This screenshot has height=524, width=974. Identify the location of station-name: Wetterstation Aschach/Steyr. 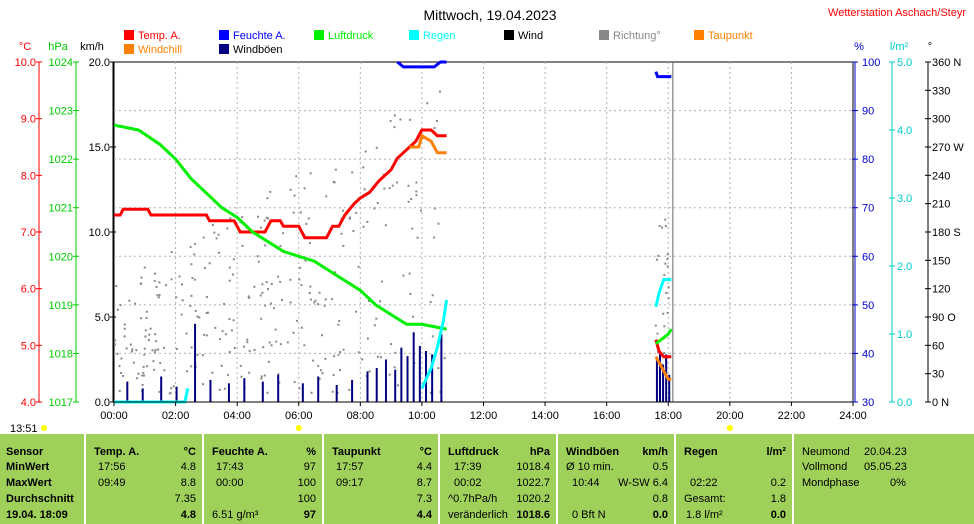
(897, 13).